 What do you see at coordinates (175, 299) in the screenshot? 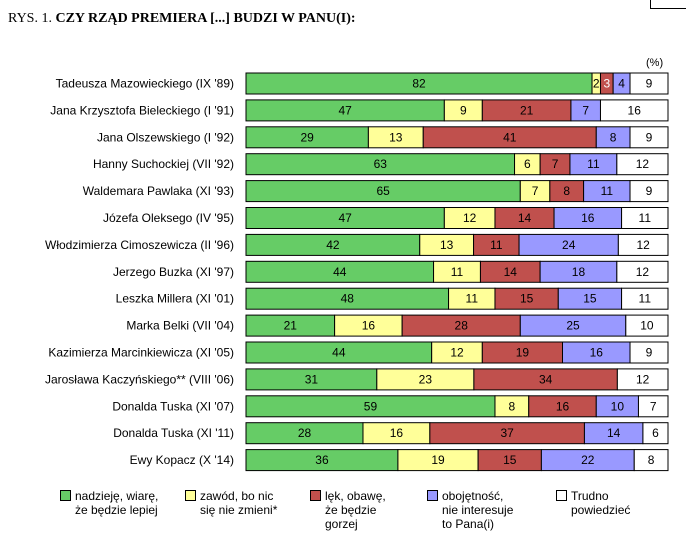
I see `category-label: Leszka Millera (XI '01)` at bounding box center [175, 299].